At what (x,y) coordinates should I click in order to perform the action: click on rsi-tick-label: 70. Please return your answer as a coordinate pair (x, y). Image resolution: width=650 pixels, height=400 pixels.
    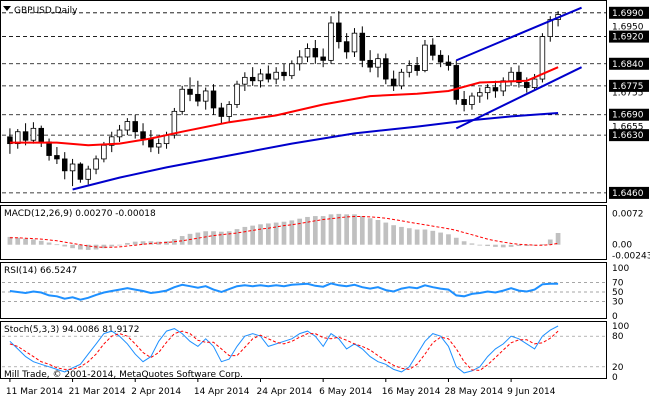
    Looking at the image, I should click on (618, 283).